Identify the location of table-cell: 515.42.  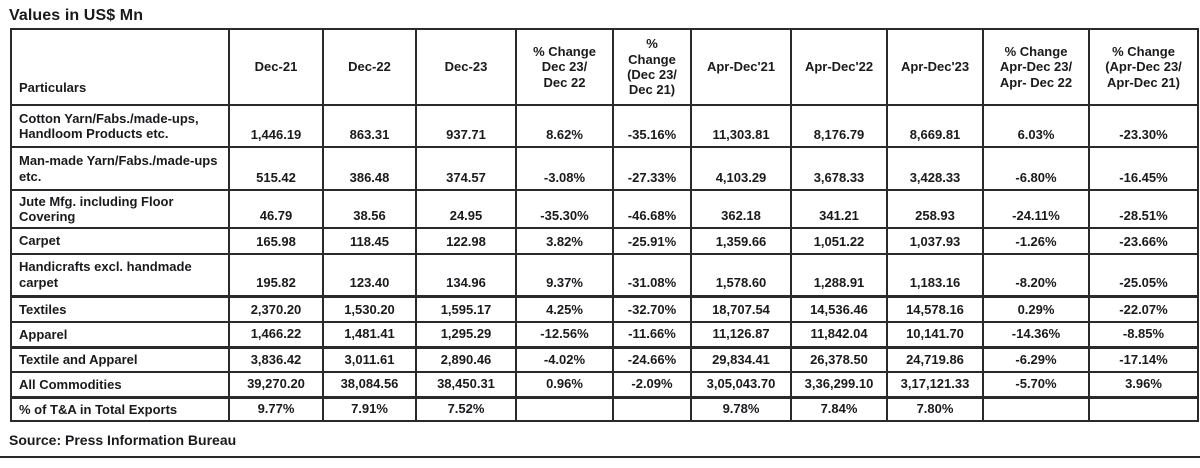
(276, 168).